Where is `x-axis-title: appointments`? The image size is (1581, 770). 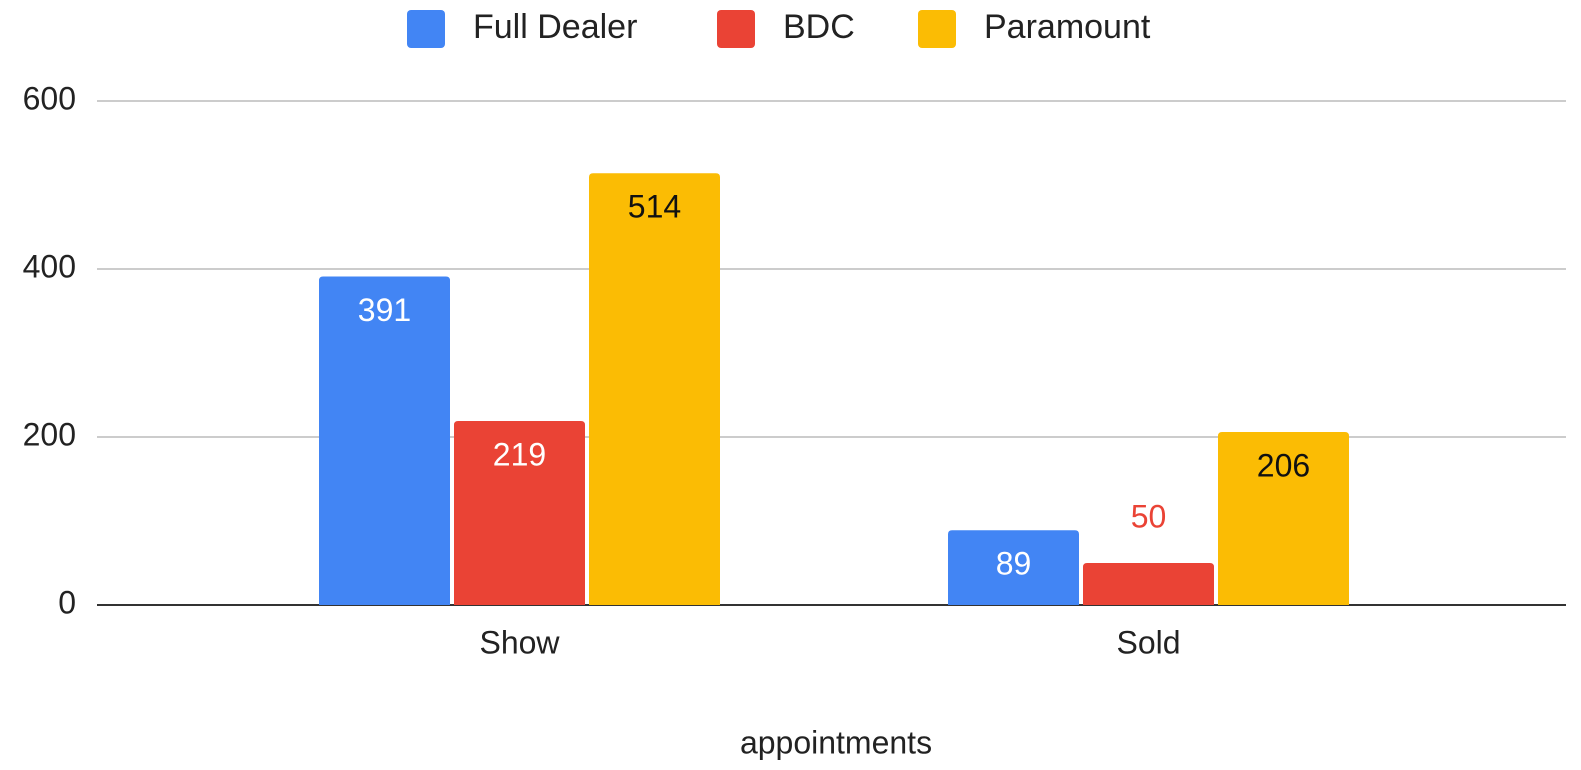
x-axis-title: appointments is located at coordinates (836, 742).